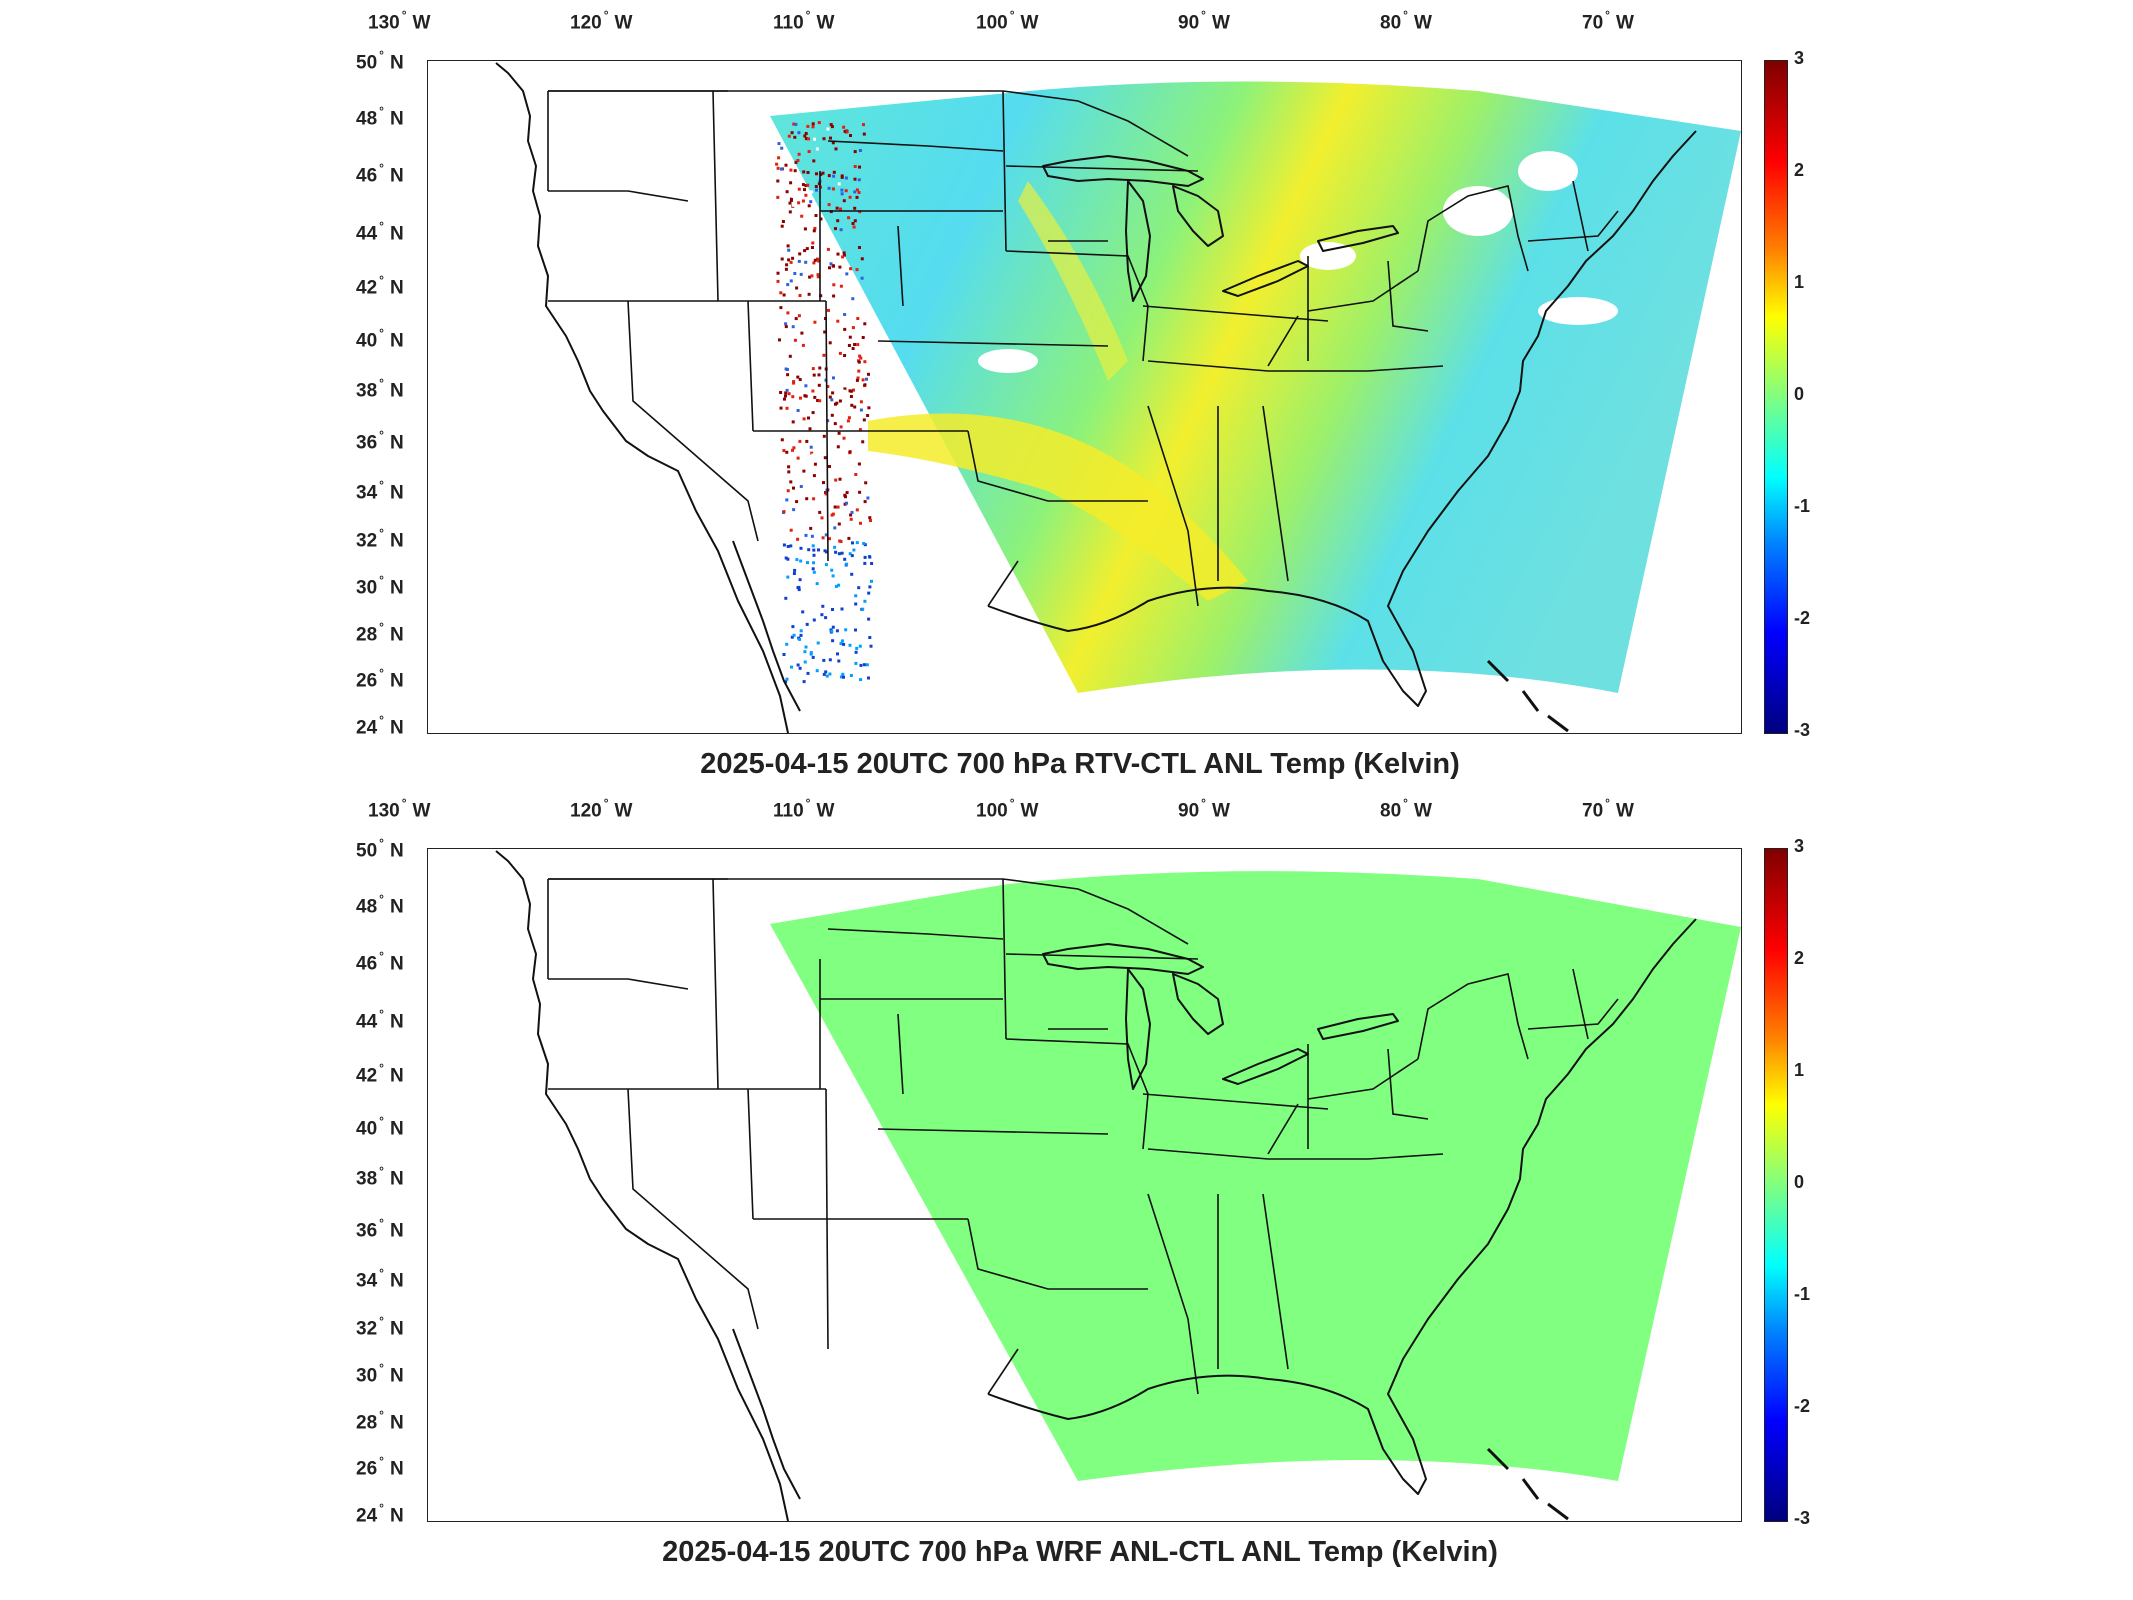 Image resolution: width=2133 pixels, height=1600 pixels. What do you see at coordinates (1802, 730) in the screenshot?
I see `colorbar-tick: -3` at bounding box center [1802, 730].